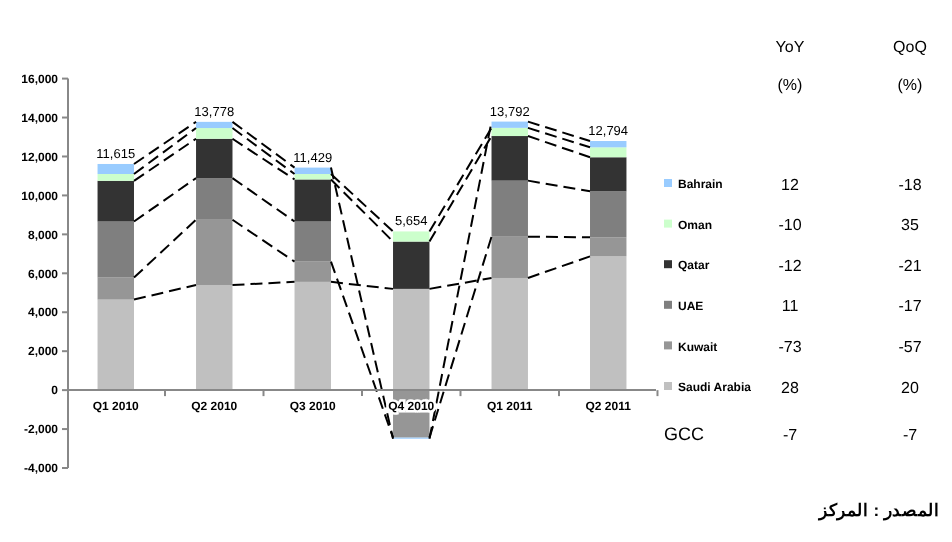 This screenshot has height=542, width=952. I want to click on text: 28, so click(790, 387).